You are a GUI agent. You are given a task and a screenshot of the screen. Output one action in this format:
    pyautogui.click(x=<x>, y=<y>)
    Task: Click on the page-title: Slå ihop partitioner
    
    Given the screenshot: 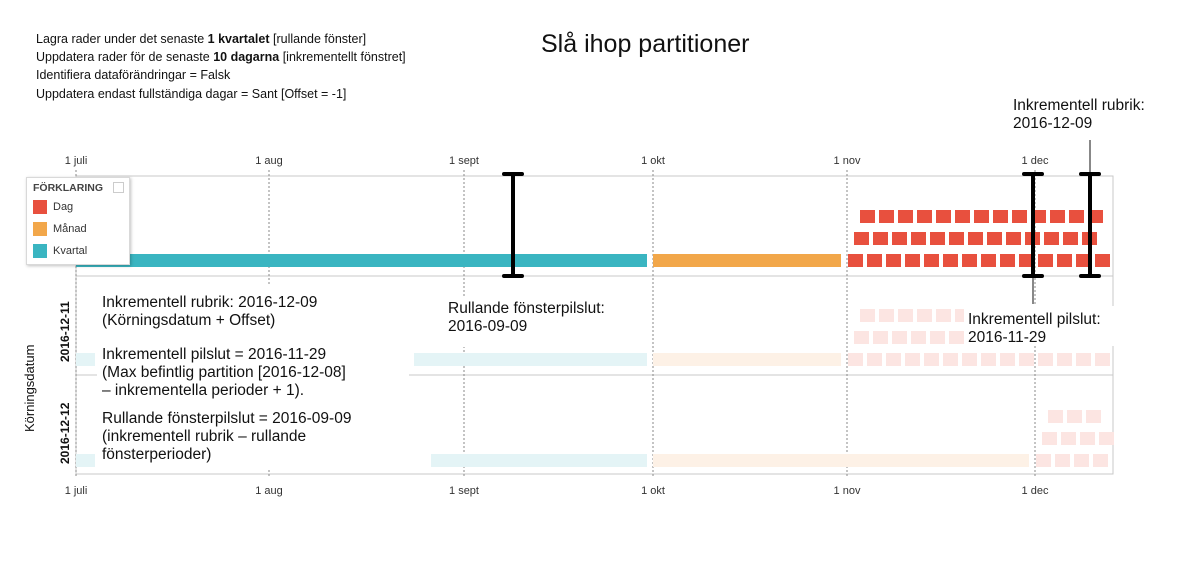 What is the action you would take?
    pyautogui.click(x=645, y=44)
    